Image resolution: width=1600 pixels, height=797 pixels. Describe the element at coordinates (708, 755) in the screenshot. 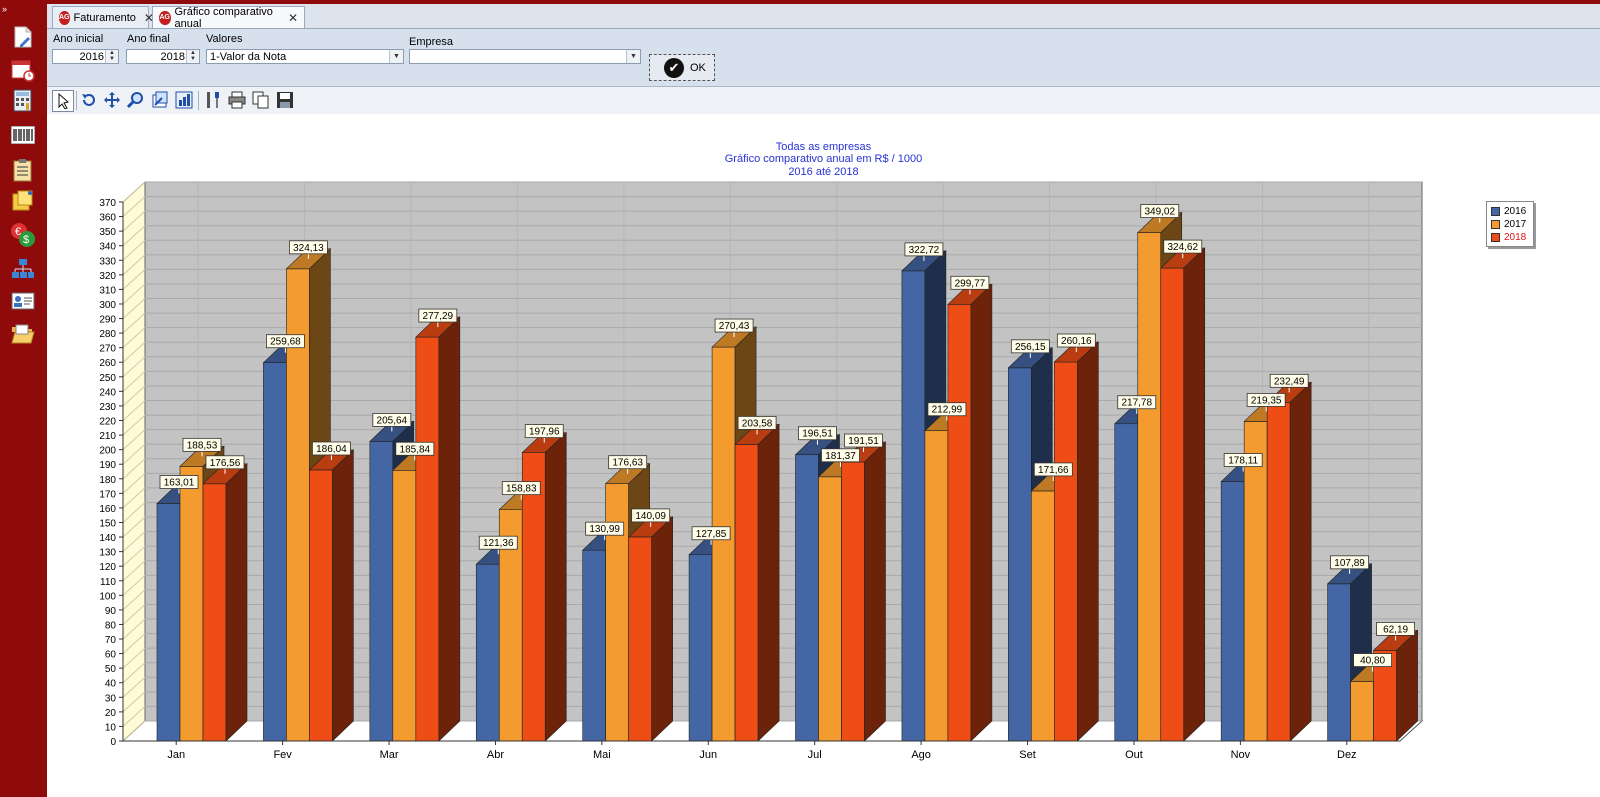

I see `x-tick-label: Jun` at that location.